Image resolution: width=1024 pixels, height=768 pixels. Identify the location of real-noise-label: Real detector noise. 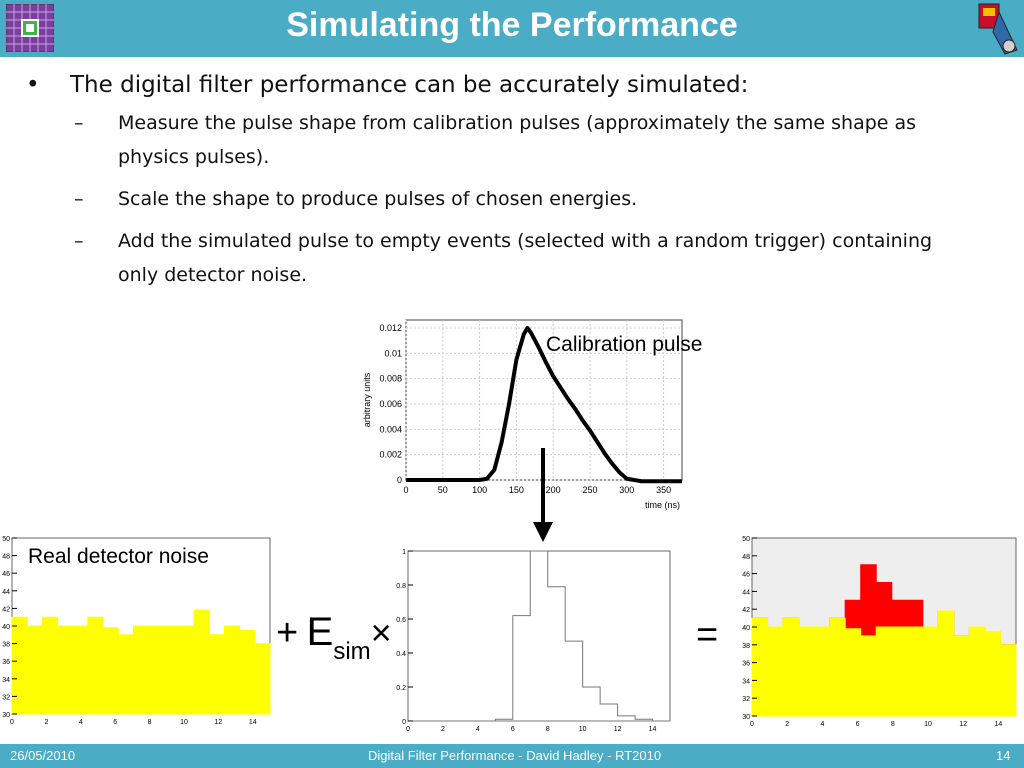
(118, 557).